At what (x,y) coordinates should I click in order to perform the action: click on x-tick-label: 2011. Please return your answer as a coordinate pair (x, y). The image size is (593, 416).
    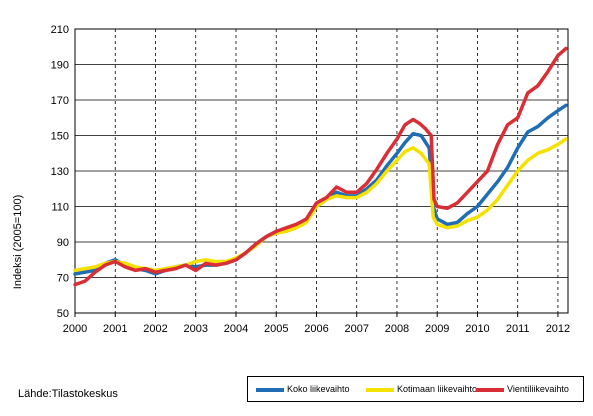
    Looking at the image, I should click on (518, 329).